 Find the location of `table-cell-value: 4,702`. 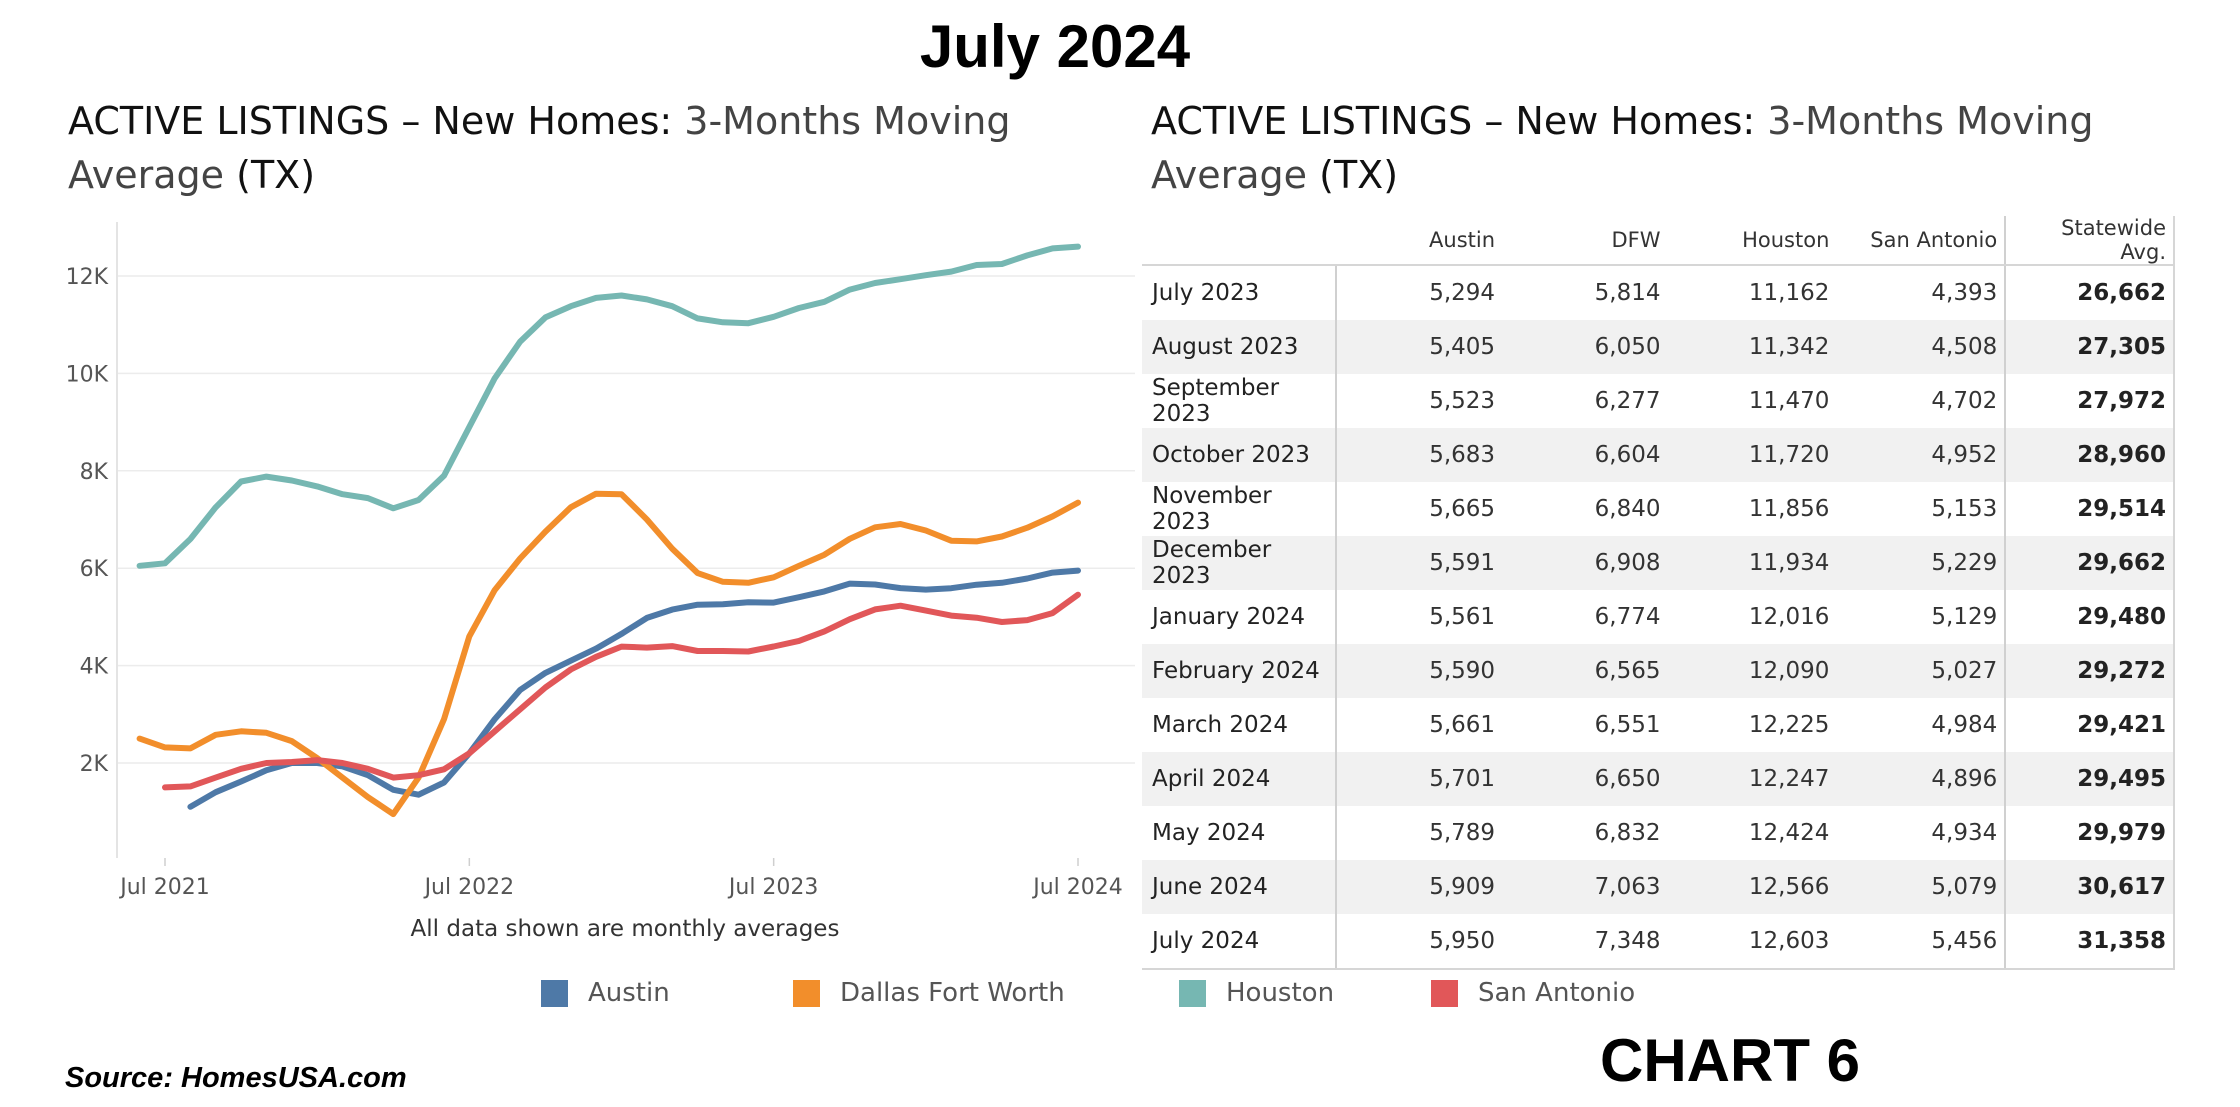

table-cell-value: 4,702 is located at coordinates (1964, 401).